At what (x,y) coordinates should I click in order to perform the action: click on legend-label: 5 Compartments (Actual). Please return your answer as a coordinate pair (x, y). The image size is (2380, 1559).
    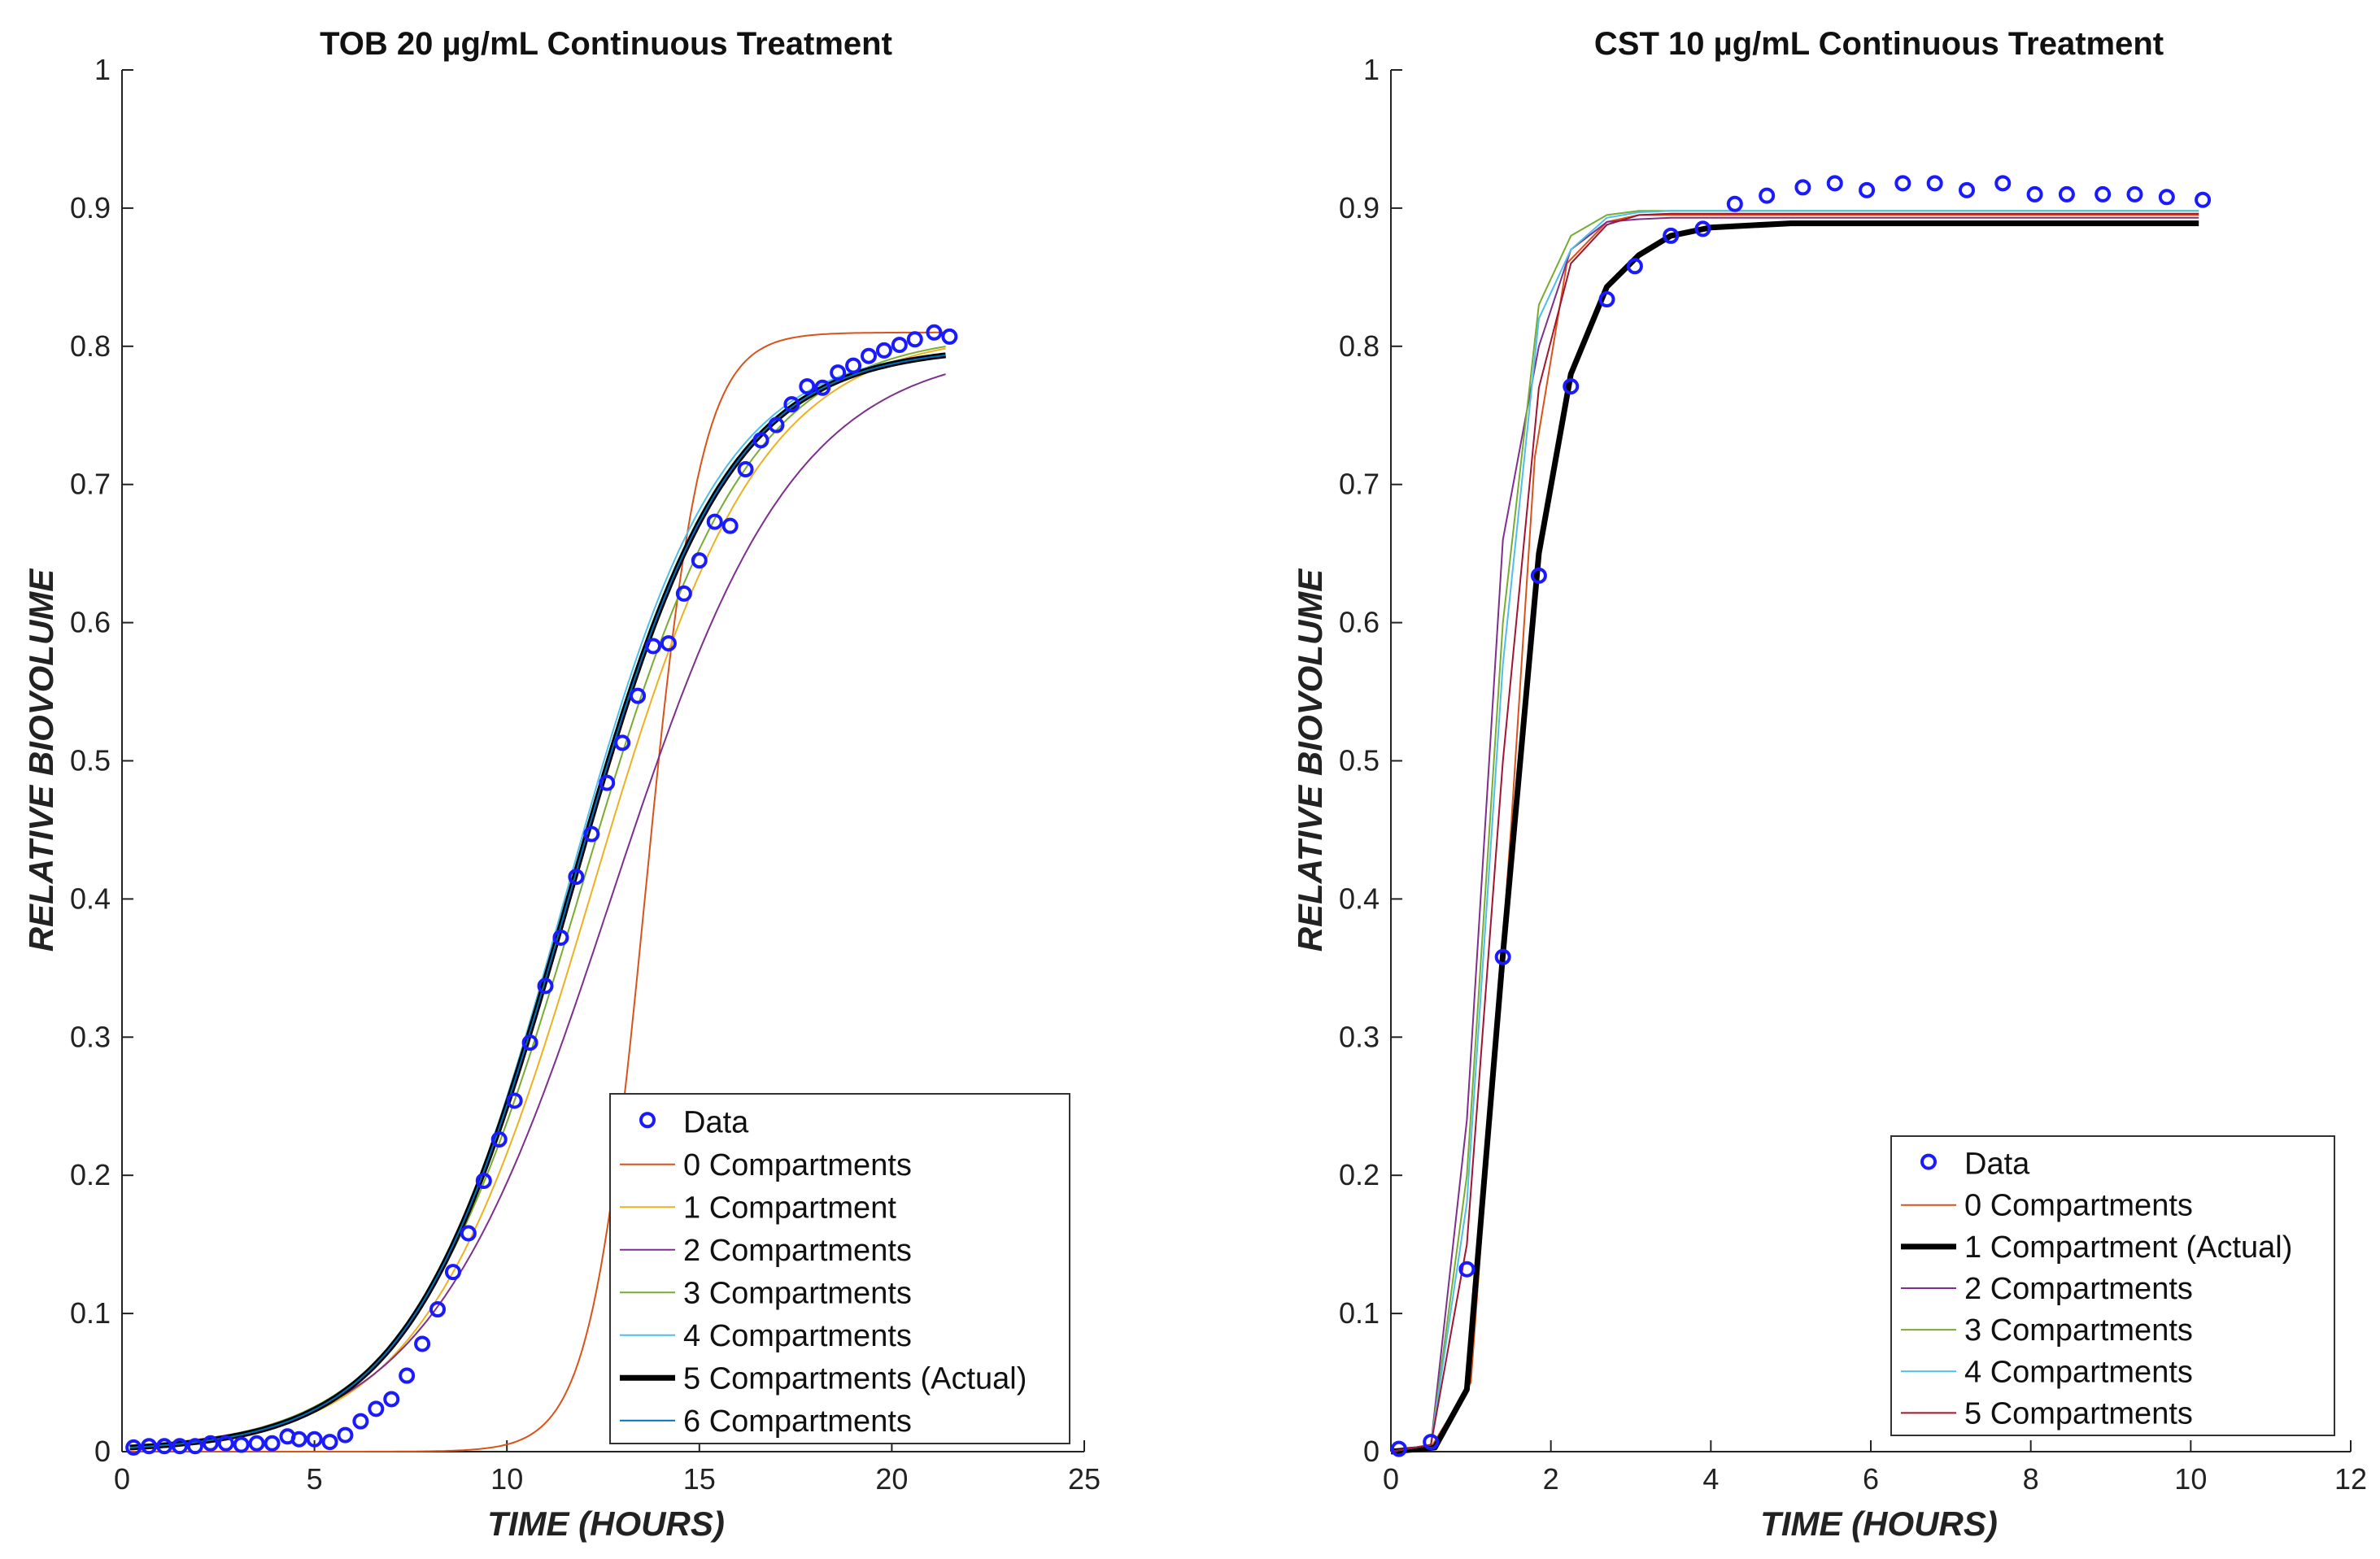
    Looking at the image, I should click on (855, 1379).